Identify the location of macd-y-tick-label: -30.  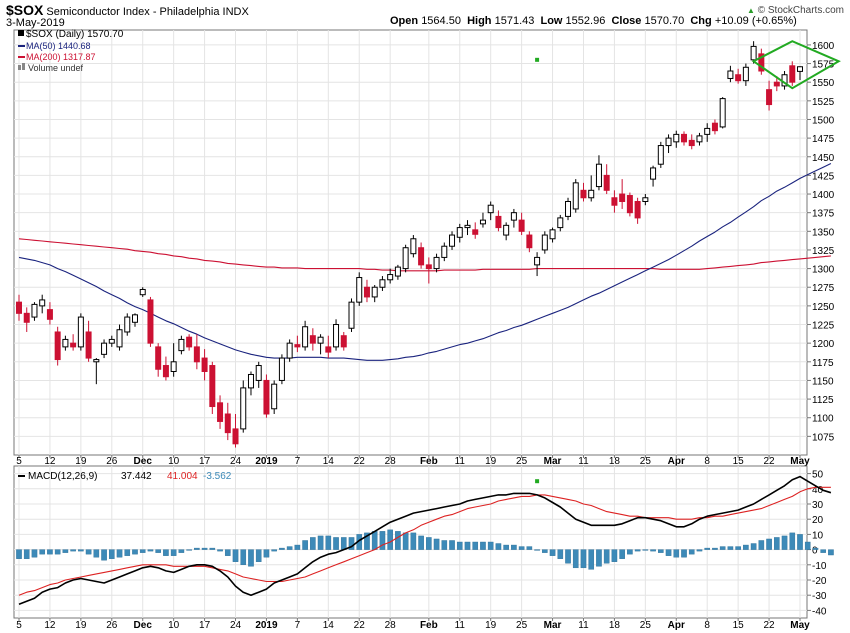
(819, 596).